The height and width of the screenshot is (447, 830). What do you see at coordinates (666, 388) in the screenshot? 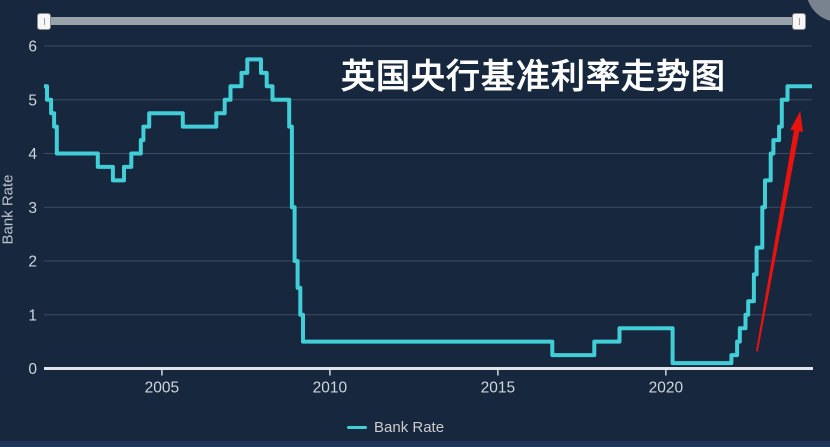
I see `x-tick-label-2020: 2020` at bounding box center [666, 388].